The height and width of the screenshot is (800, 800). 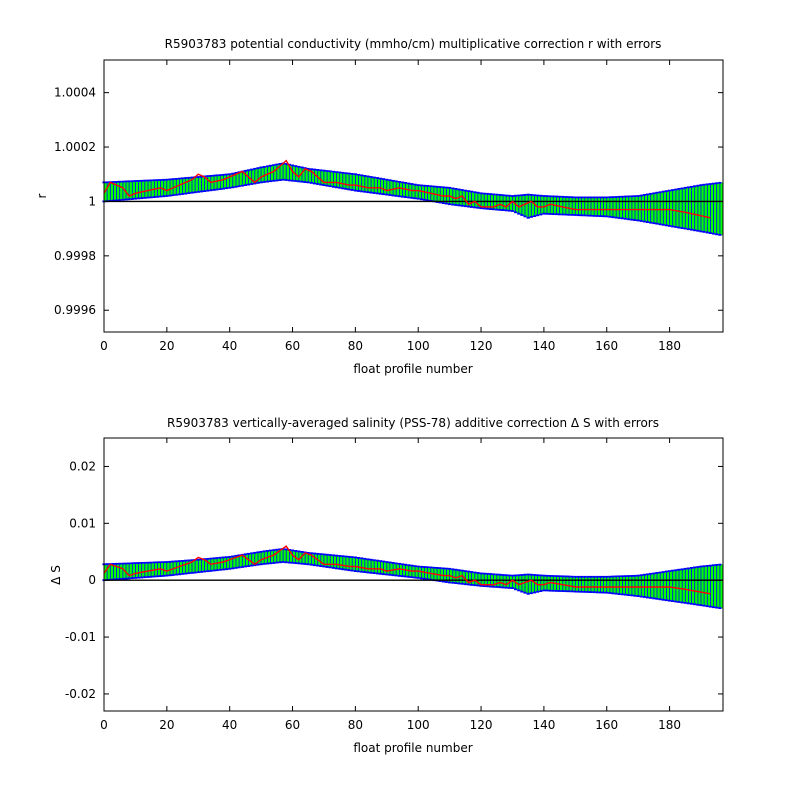 What do you see at coordinates (75, 256) in the screenshot?
I see `y-tick-label: 0.9998` at bounding box center [75, 256].